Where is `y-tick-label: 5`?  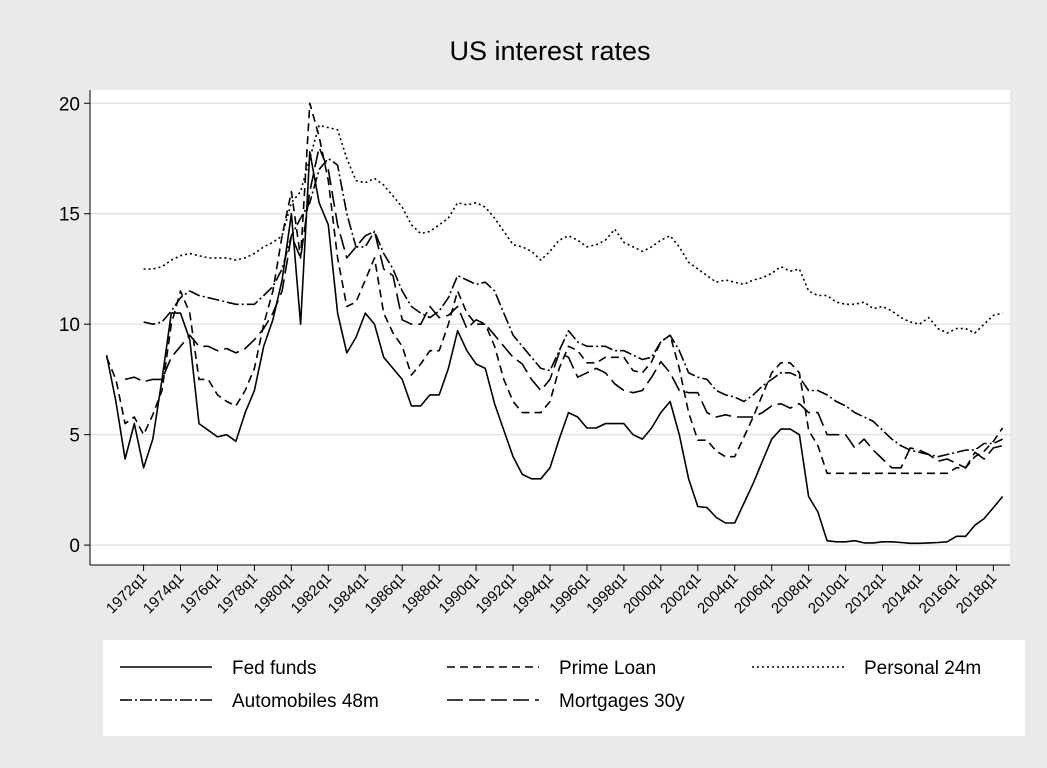 y-tick-label: 5 is located at coordinates (74, 436).